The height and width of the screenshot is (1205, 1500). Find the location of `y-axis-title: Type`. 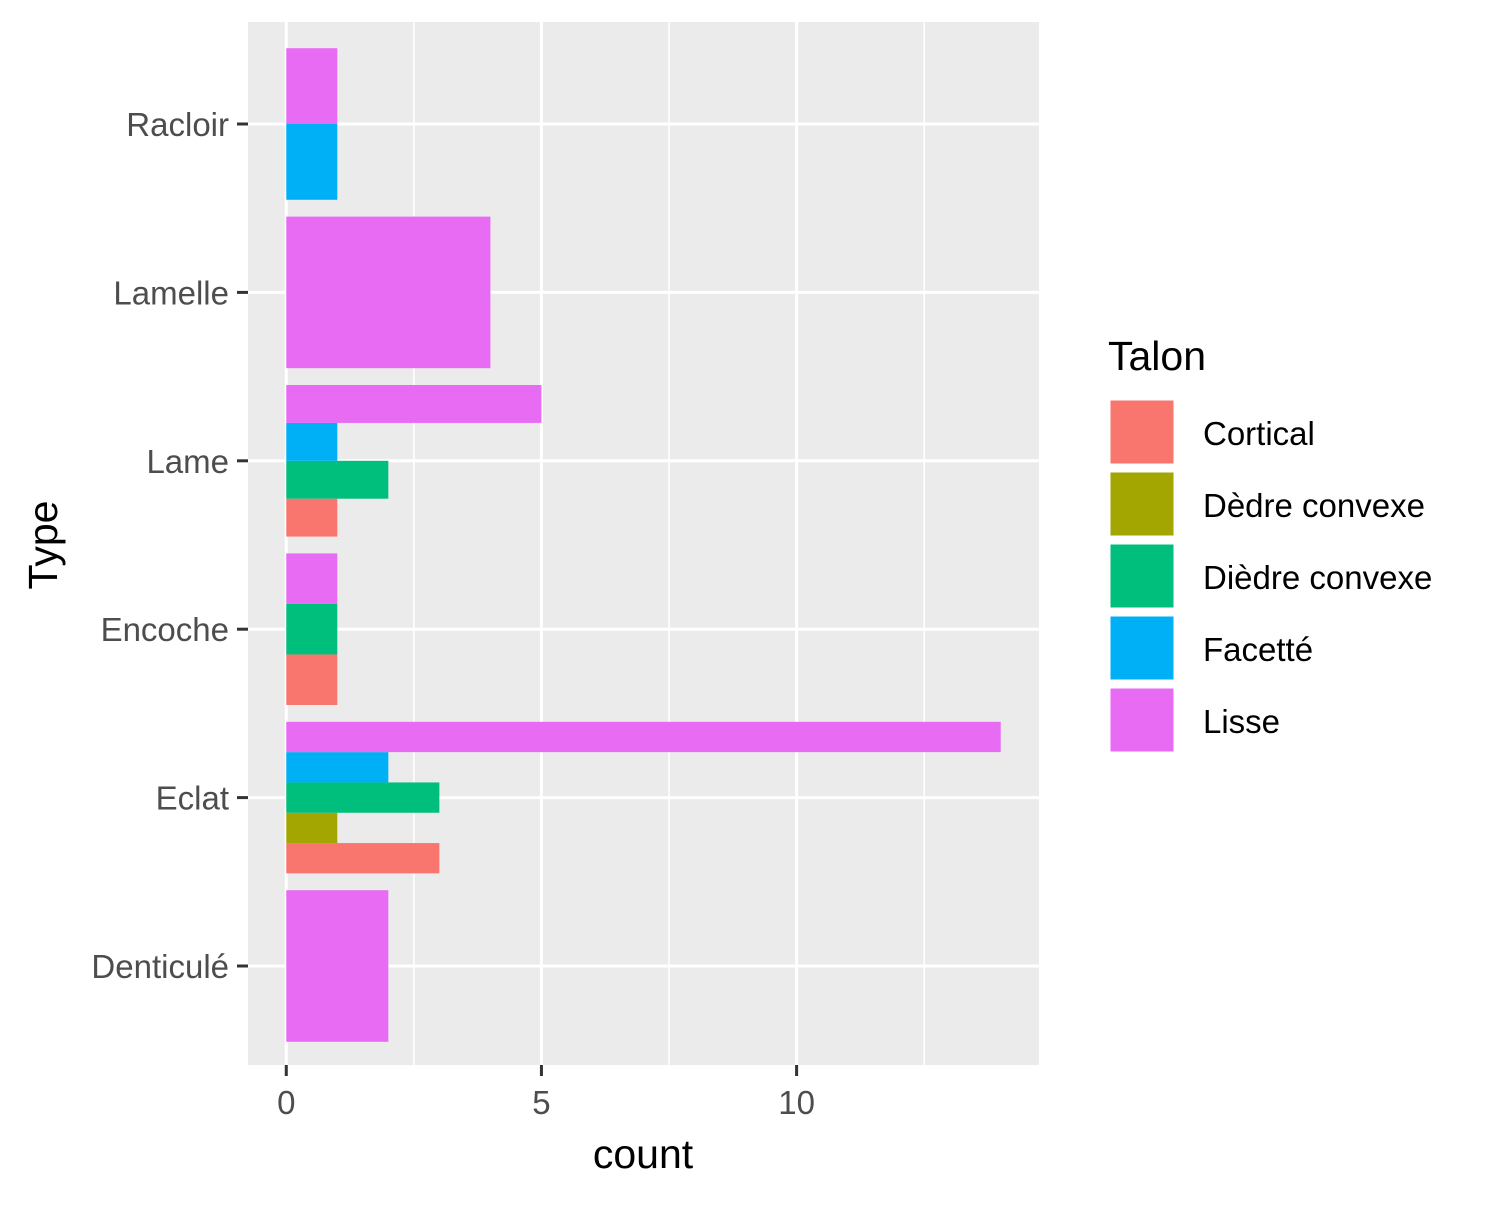

y-axis-title: Type is located at coordinates (43, 545).